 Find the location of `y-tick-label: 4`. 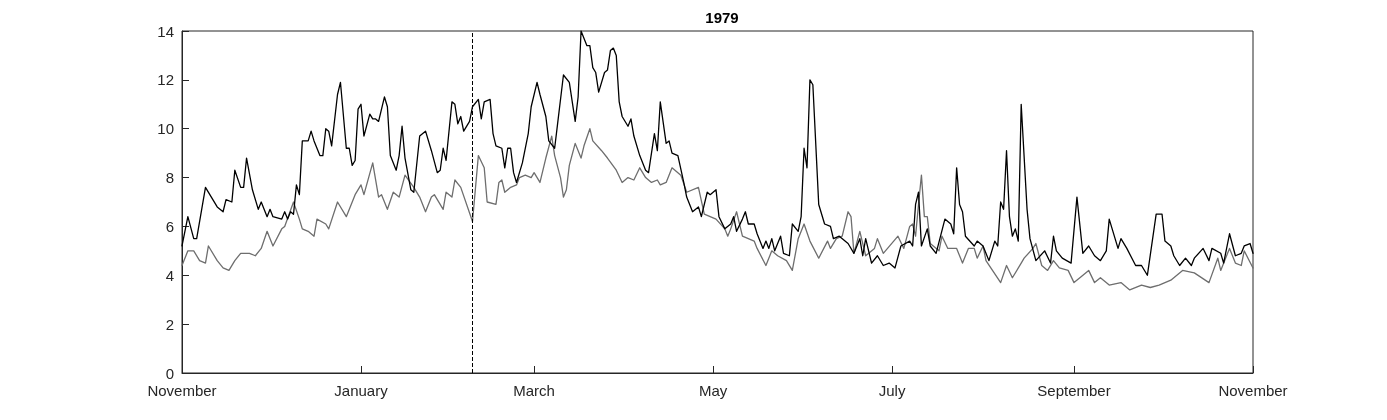

y-tick-label: 4 is located at coordinates (169, 275).